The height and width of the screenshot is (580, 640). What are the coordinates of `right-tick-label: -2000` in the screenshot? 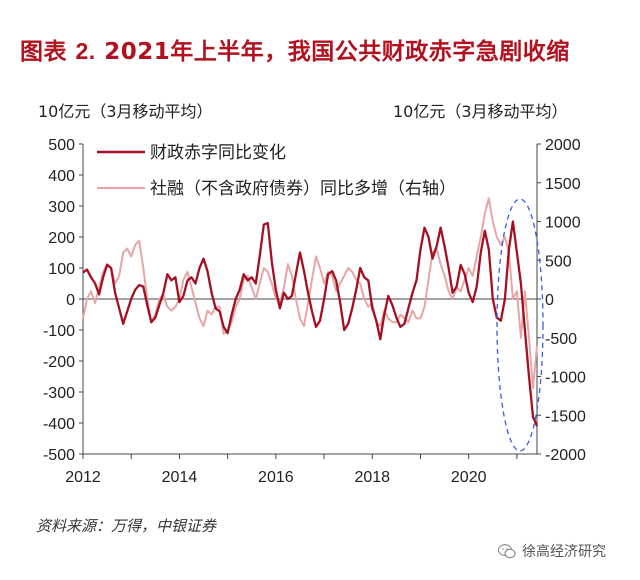 It's located at (565, 455).